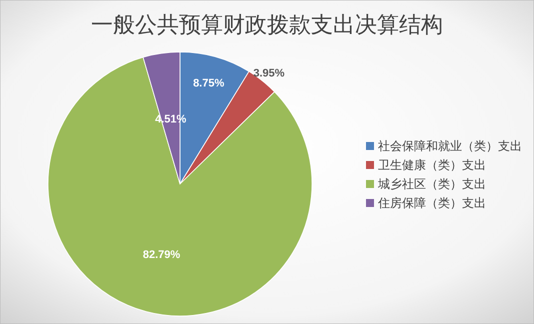 This screenshot has height=324, width=534. I want to click on legend-label: 住房保障（类）支出, so click(431, 203).